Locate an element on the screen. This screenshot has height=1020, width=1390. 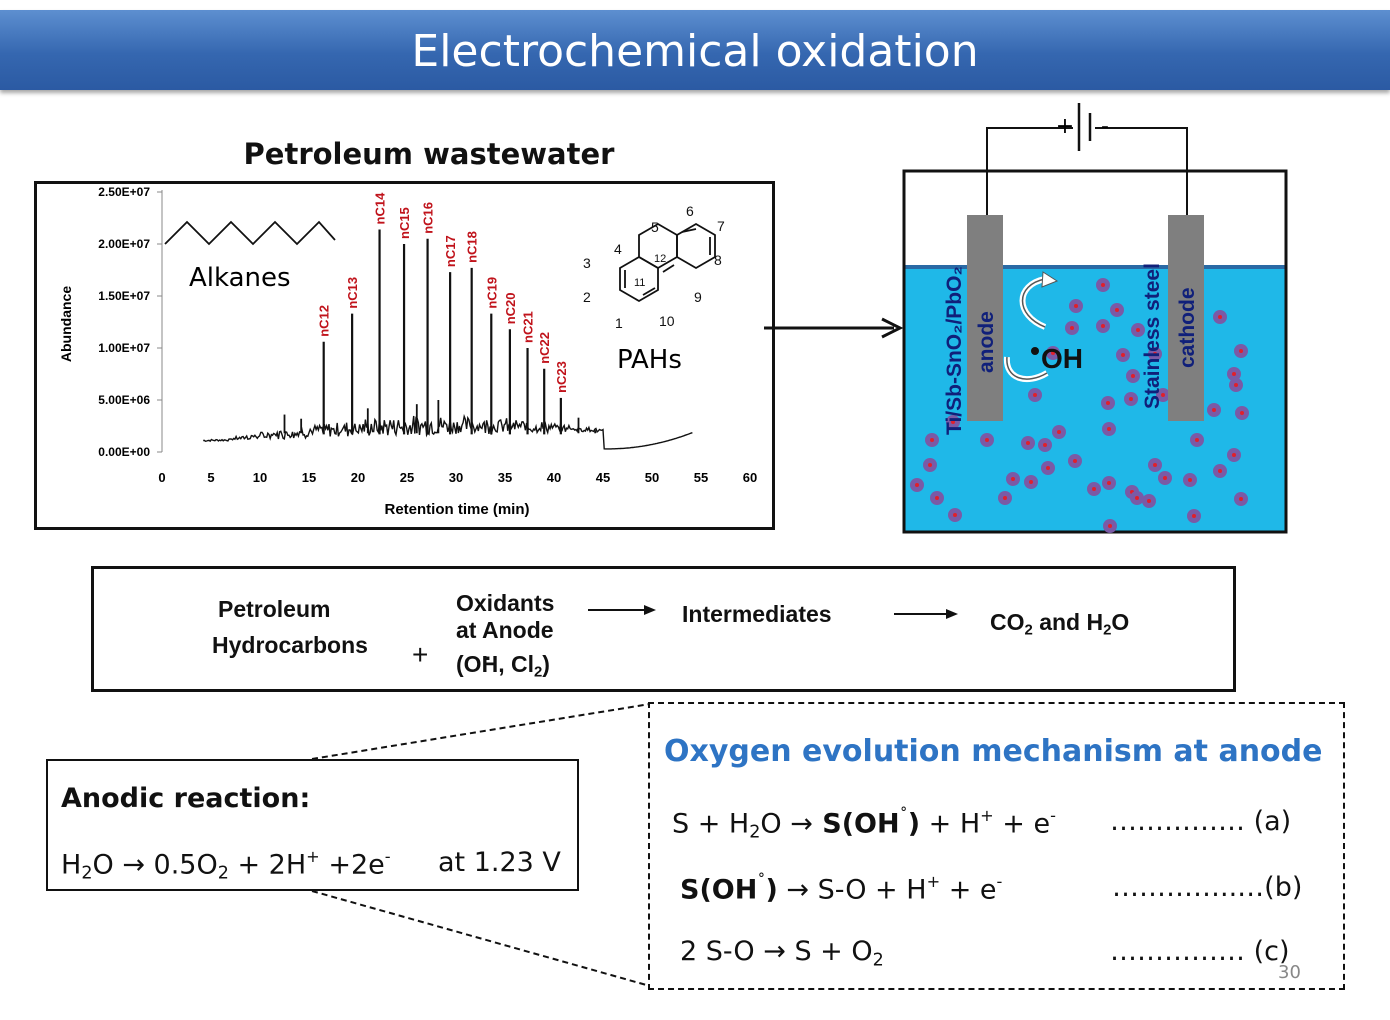
peak-label-nc15: nC15 is located at coordinates (404, 223).